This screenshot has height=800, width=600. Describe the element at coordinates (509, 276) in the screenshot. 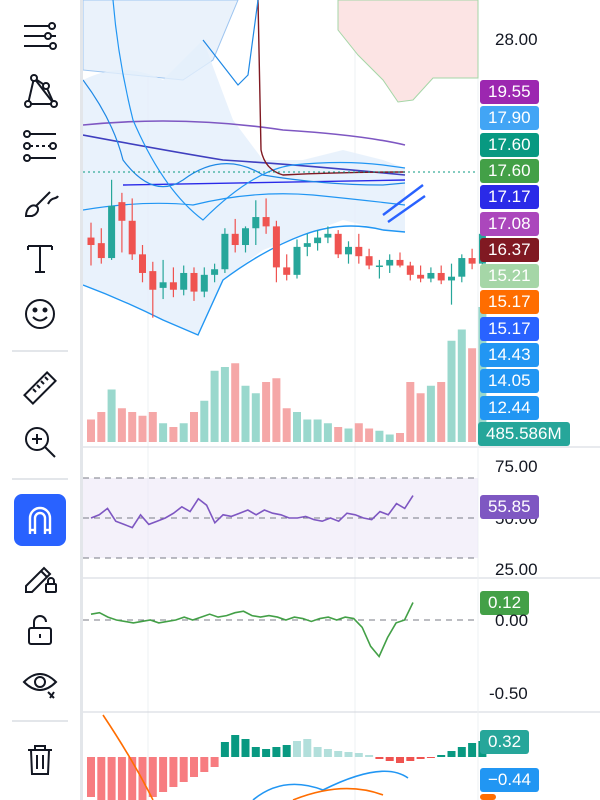

I see `price-badge: 15.21` at that location.